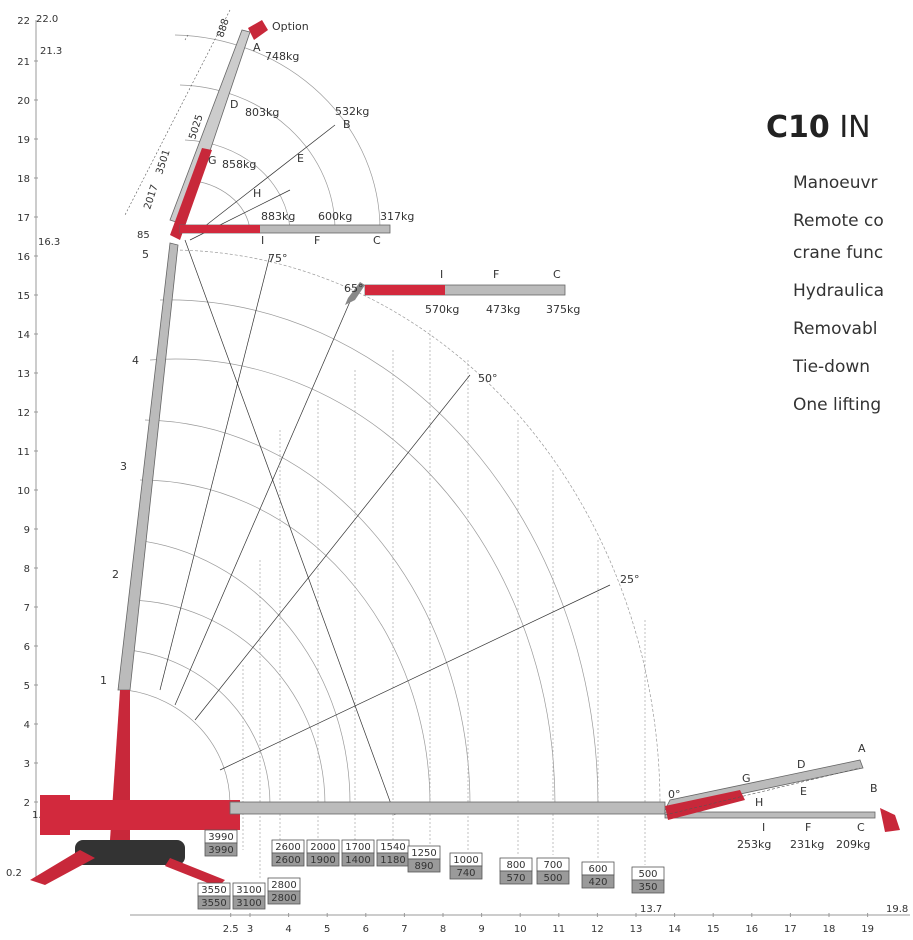 This screenshot has height=940, width=913. Describe the element at coordinates (358, 853) in the screenshot. I see `load-box: 1700 1400` at that location.